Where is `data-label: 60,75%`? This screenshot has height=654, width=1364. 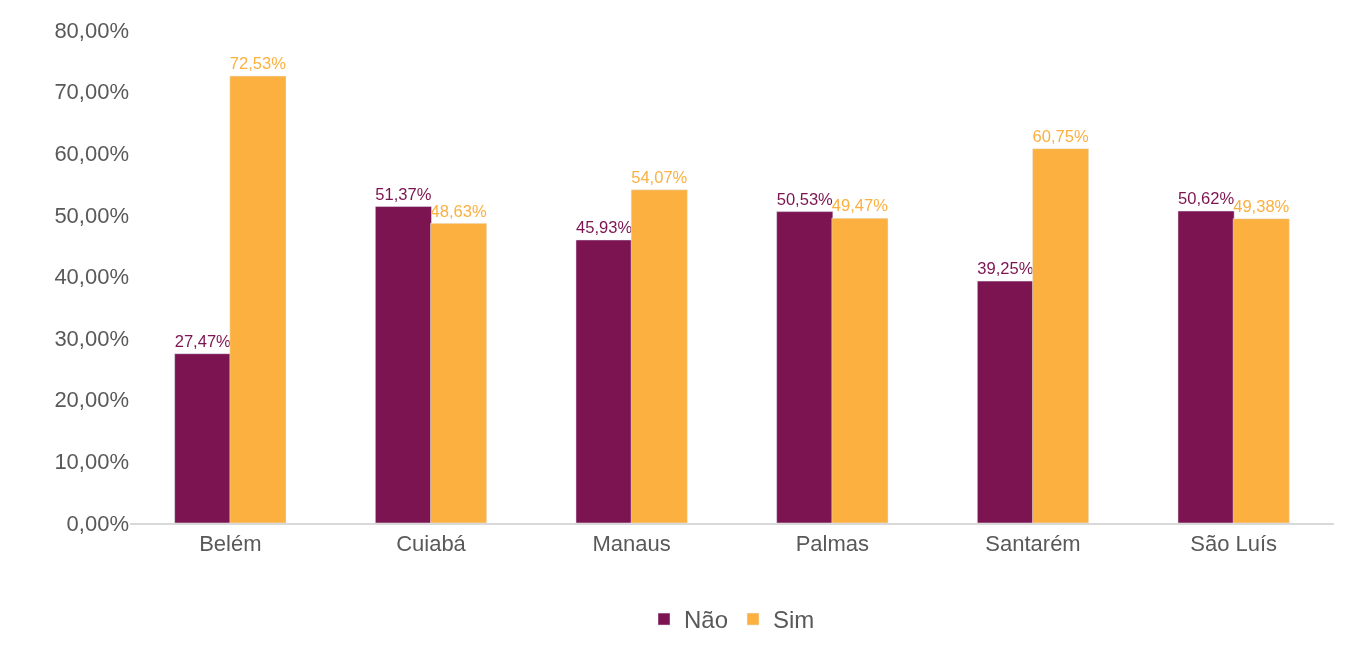 data-label: 60,75% is located at coordinates (1060, 136).